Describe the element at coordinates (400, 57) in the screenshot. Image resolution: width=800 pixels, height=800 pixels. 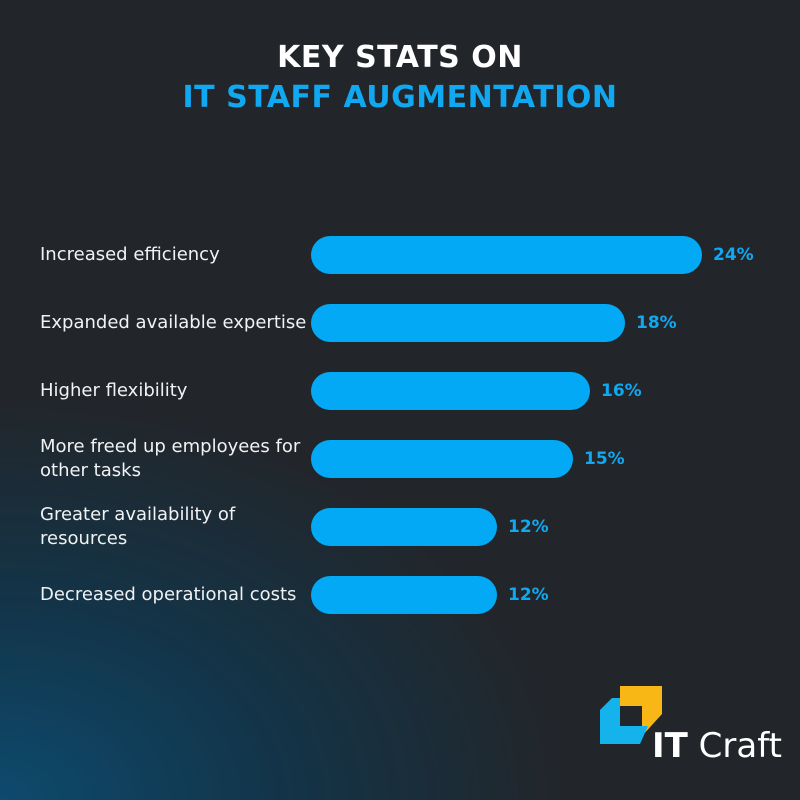
I see `title-line-1: KEY STATS ON` at that location.